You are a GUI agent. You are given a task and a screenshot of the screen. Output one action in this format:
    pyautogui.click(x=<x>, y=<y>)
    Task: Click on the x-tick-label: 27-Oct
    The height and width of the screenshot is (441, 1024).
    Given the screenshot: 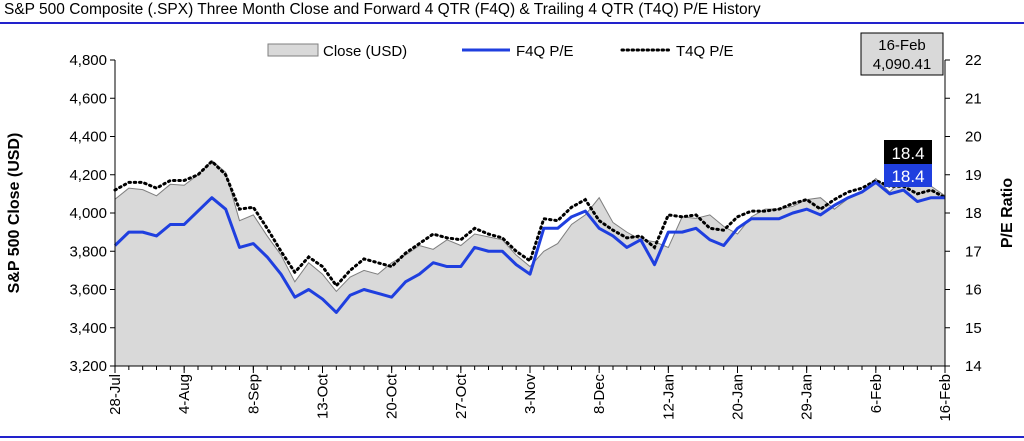 What is the action you would take?
    pyautogui.click(x=461, y=396)
    